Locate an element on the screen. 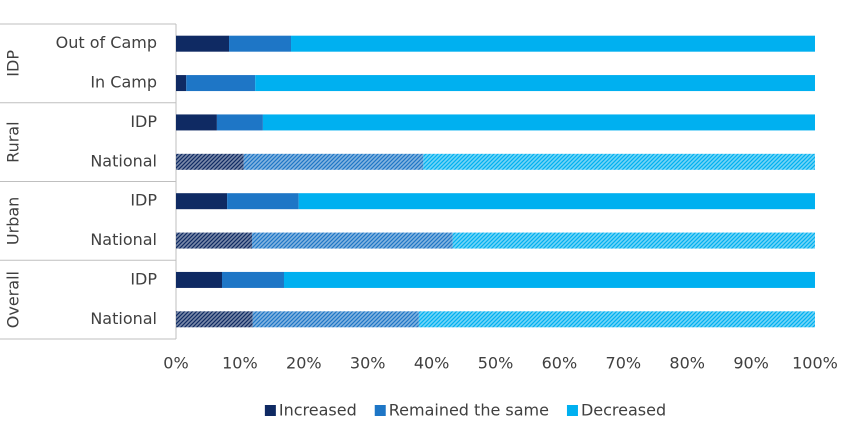 This screenshot has height=430, width=848. group-label: Overall is located at coordinates (13, 299).